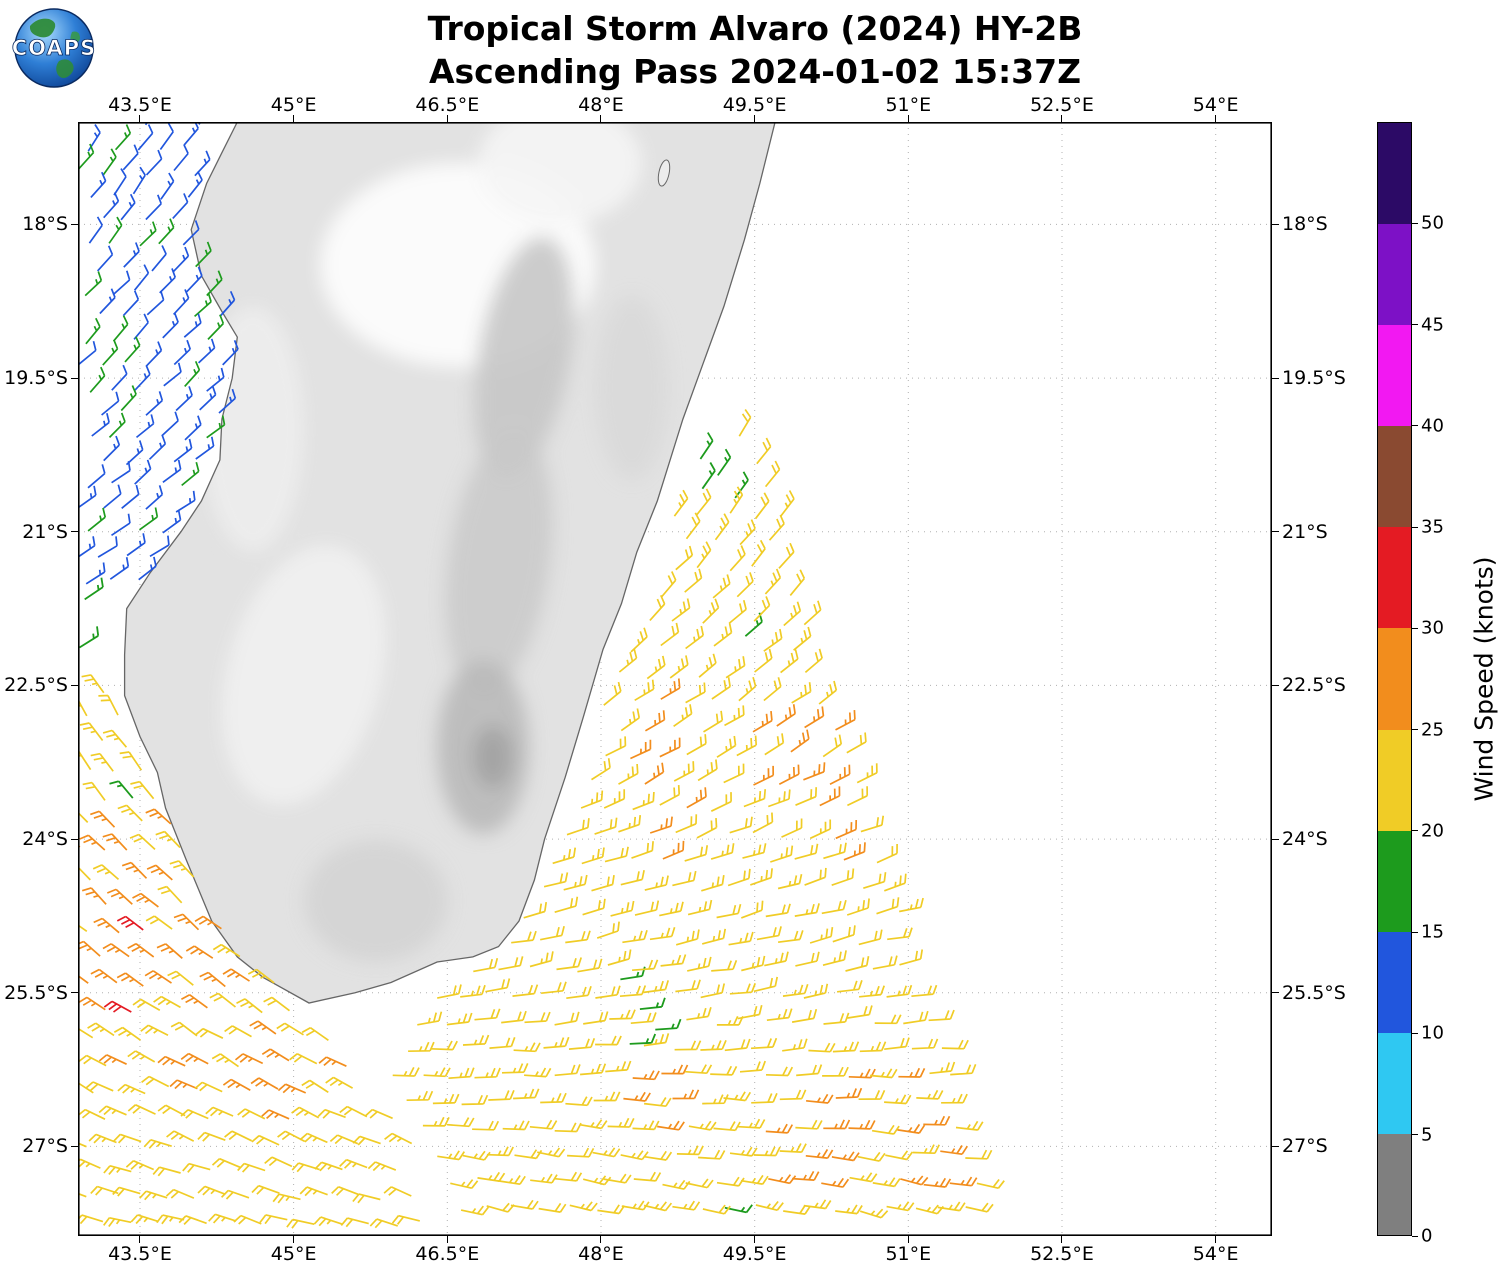 This screenshot has height=1264, width=1510. Describe the element at coordinates (1062, 105) in the screenshot. I see `lon-tick-label-top: 52.5°E` at that location.